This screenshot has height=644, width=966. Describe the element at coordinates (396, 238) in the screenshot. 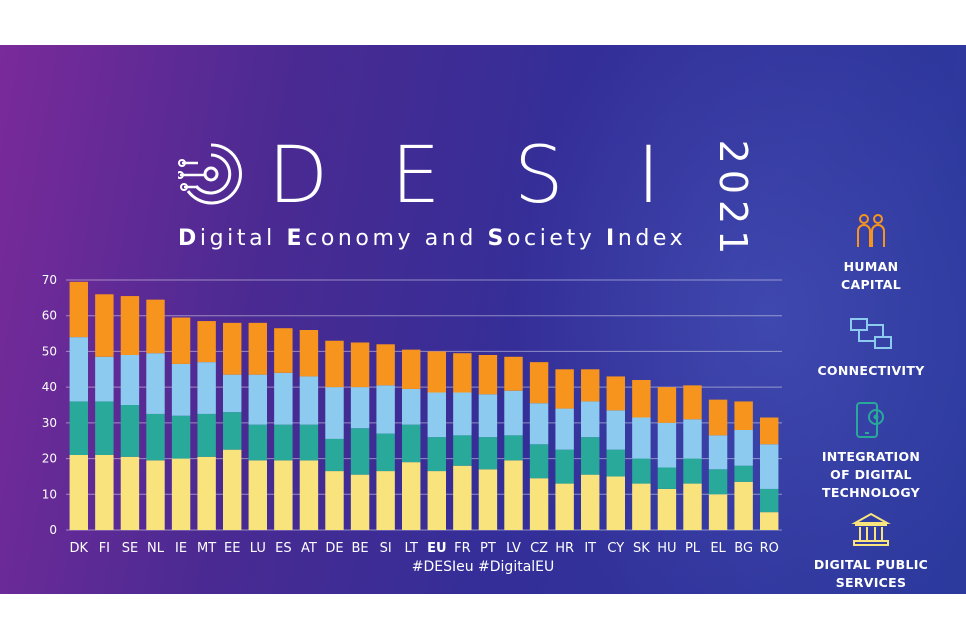

I see `subtitle-part: conomy and` at that location.